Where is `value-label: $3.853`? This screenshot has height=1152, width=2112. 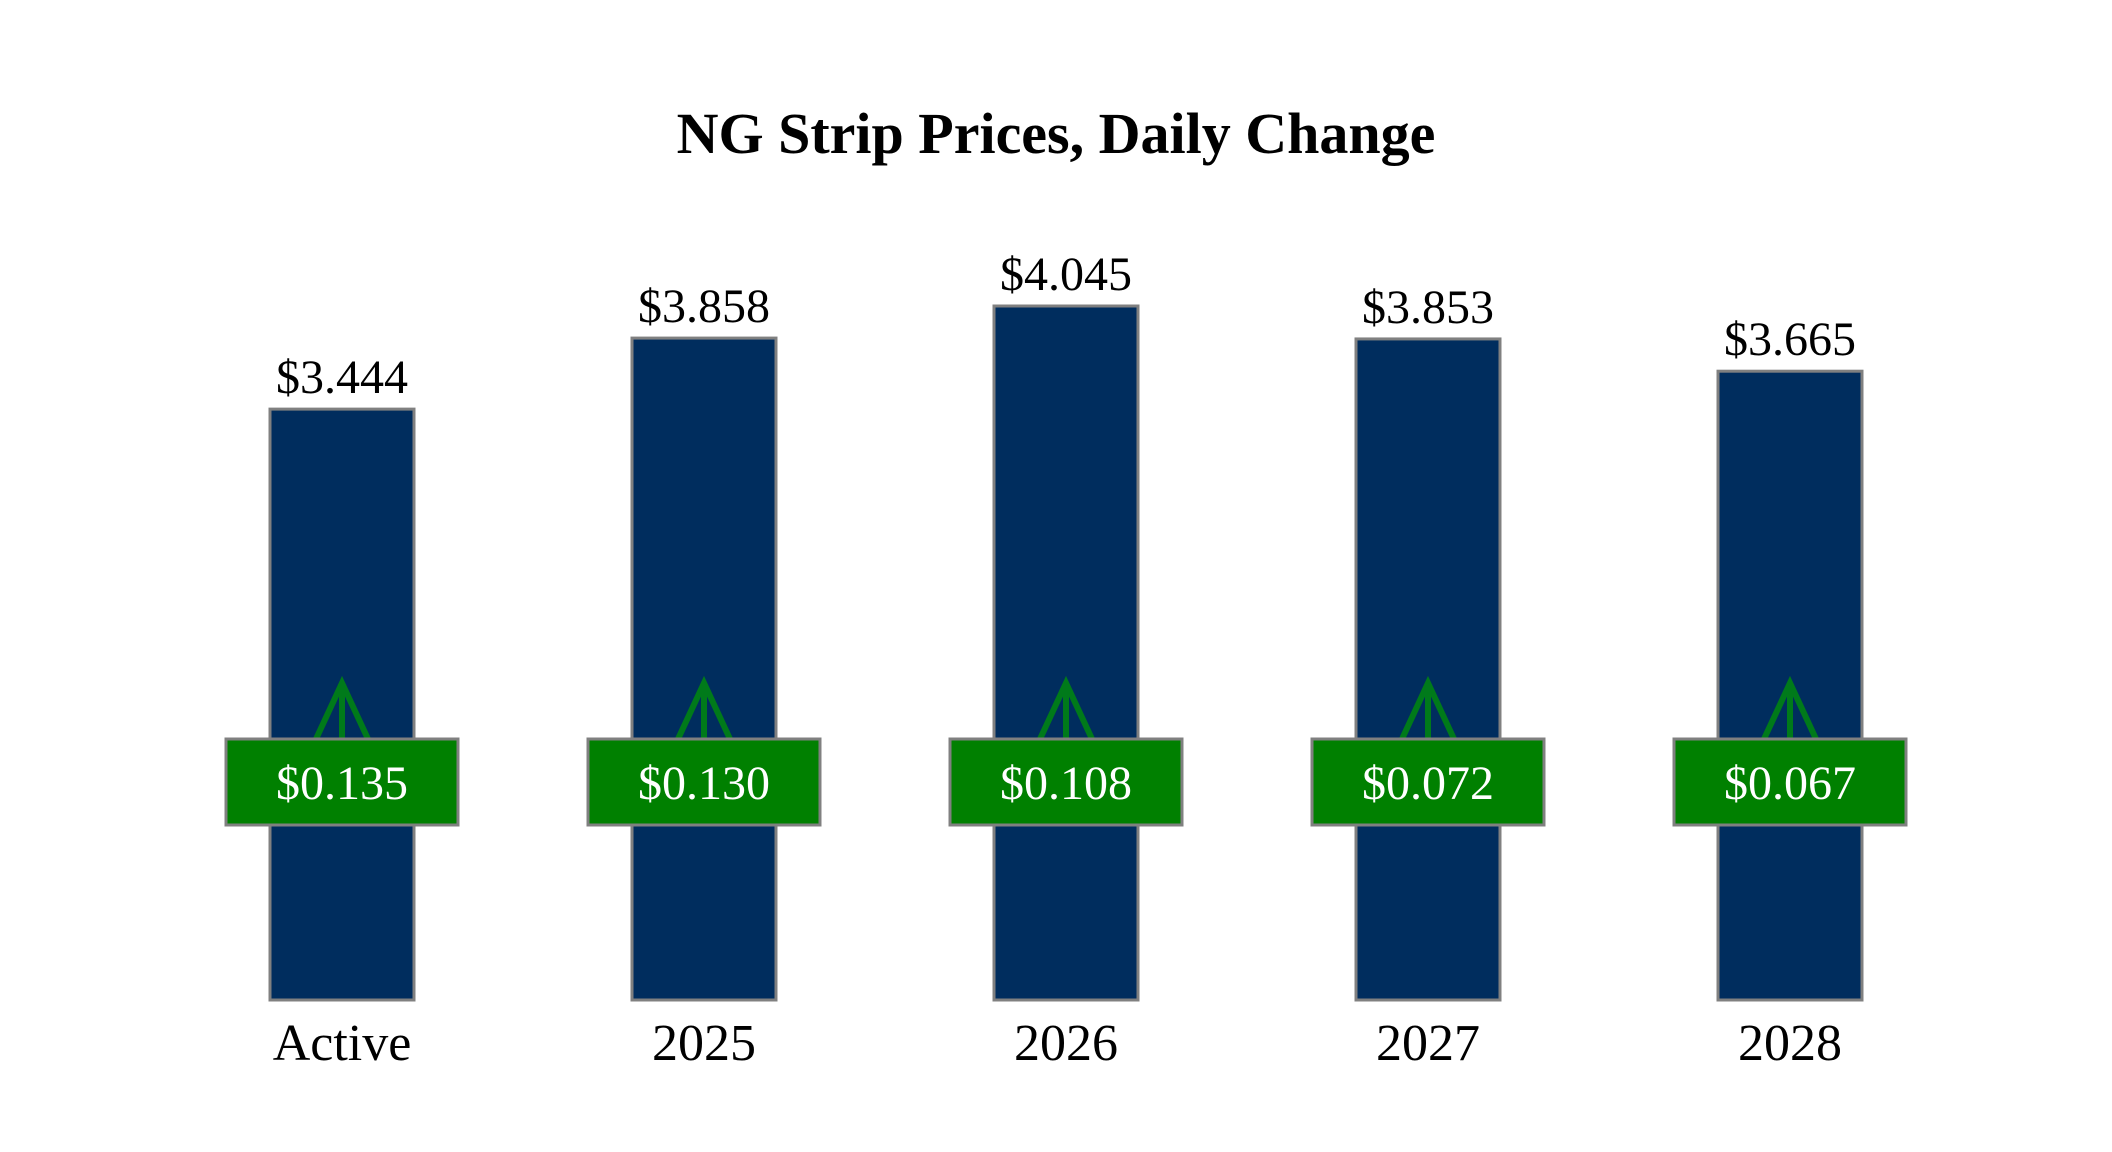
value-label: $3.853 is located at coordinates (1428, 307).